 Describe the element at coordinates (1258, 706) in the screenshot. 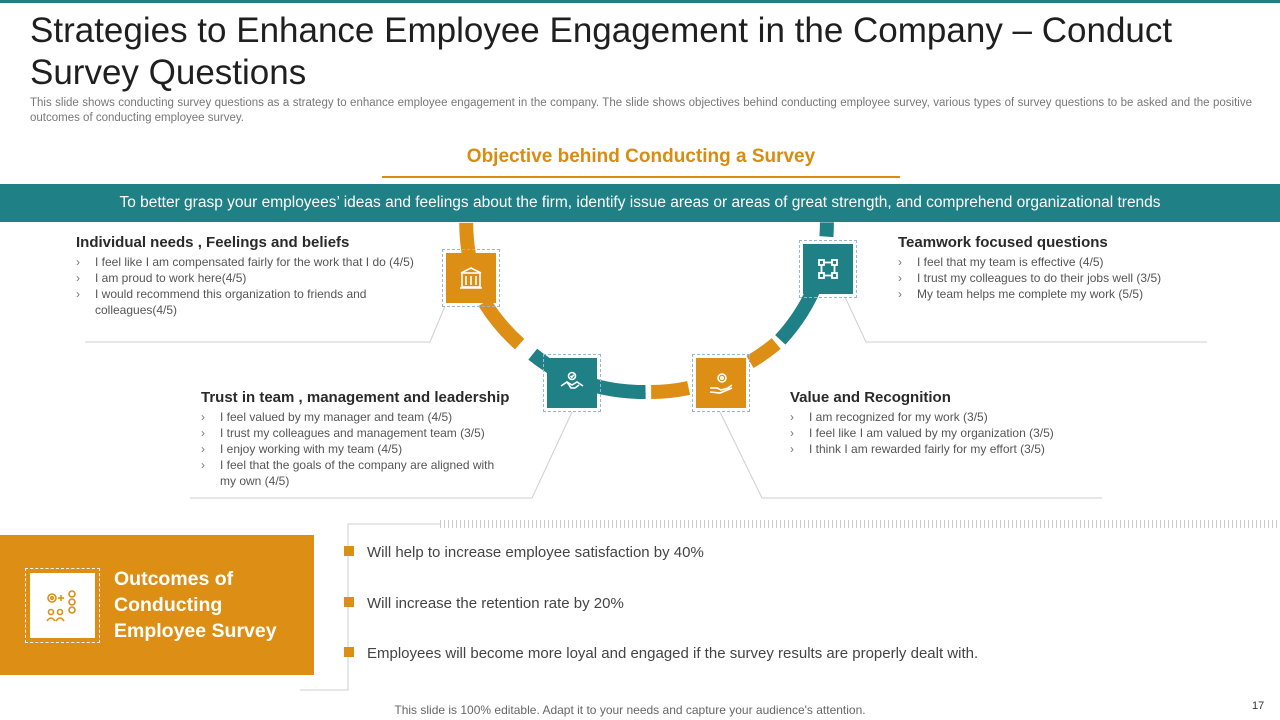

I see `page-number: 17` at that location.